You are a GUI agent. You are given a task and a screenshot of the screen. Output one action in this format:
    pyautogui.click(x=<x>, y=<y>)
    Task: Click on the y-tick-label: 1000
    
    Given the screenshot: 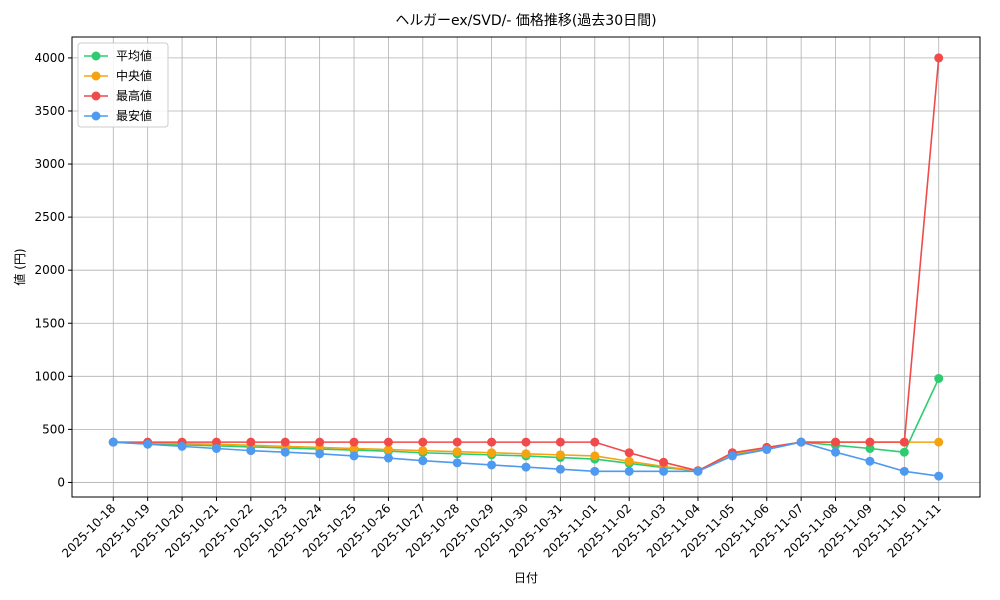 What is the action you would take?
    pyautogui.click(x=49, y=376)
    